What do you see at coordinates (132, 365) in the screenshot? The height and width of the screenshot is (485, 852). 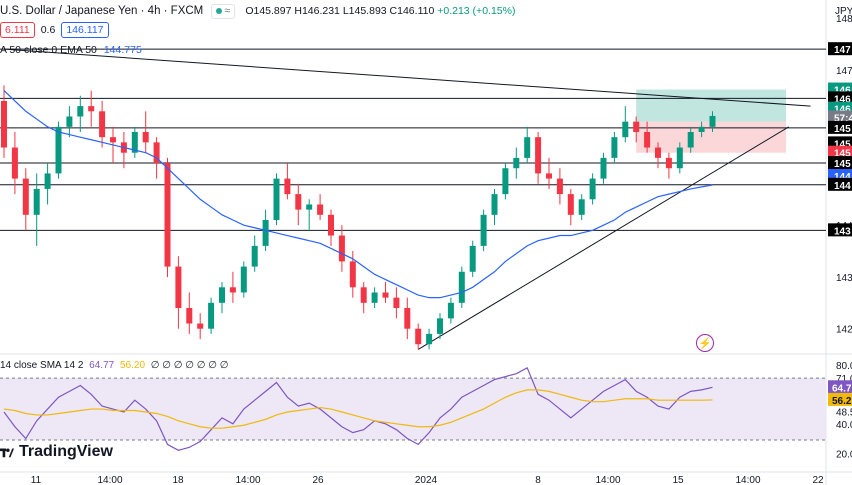 I see `rsi-sma-legend-value: 56.20` at bounding box center [132, 365].